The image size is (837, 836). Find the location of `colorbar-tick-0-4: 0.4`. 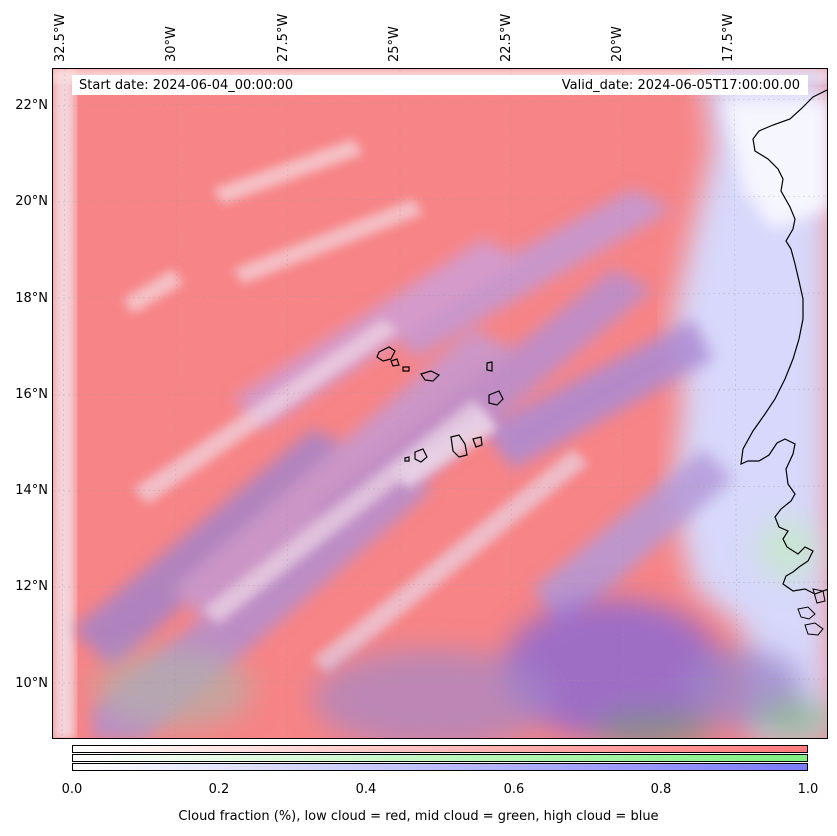

colorbar-tick-0-4: 0.4 is located at coordinates (366, 789).